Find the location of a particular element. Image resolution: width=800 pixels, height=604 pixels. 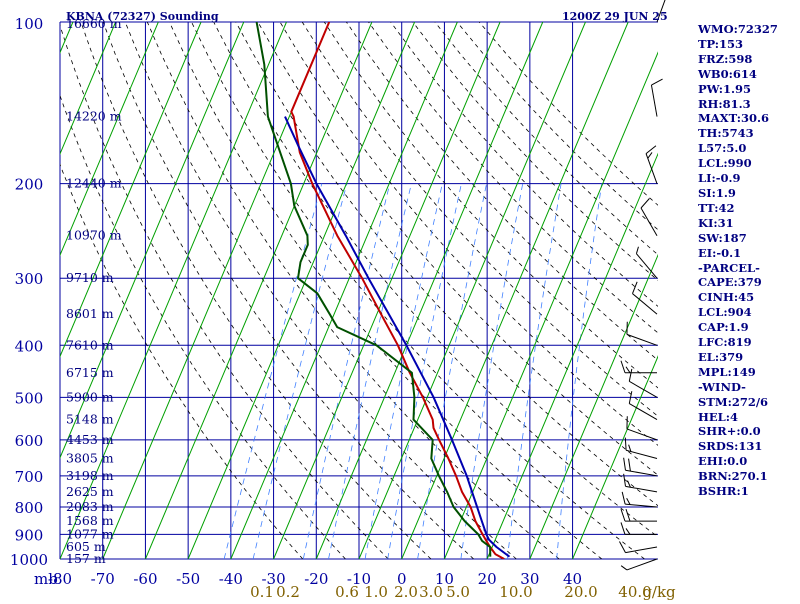

temperature-tick-label: -60 is located at coordinates (145, 579).